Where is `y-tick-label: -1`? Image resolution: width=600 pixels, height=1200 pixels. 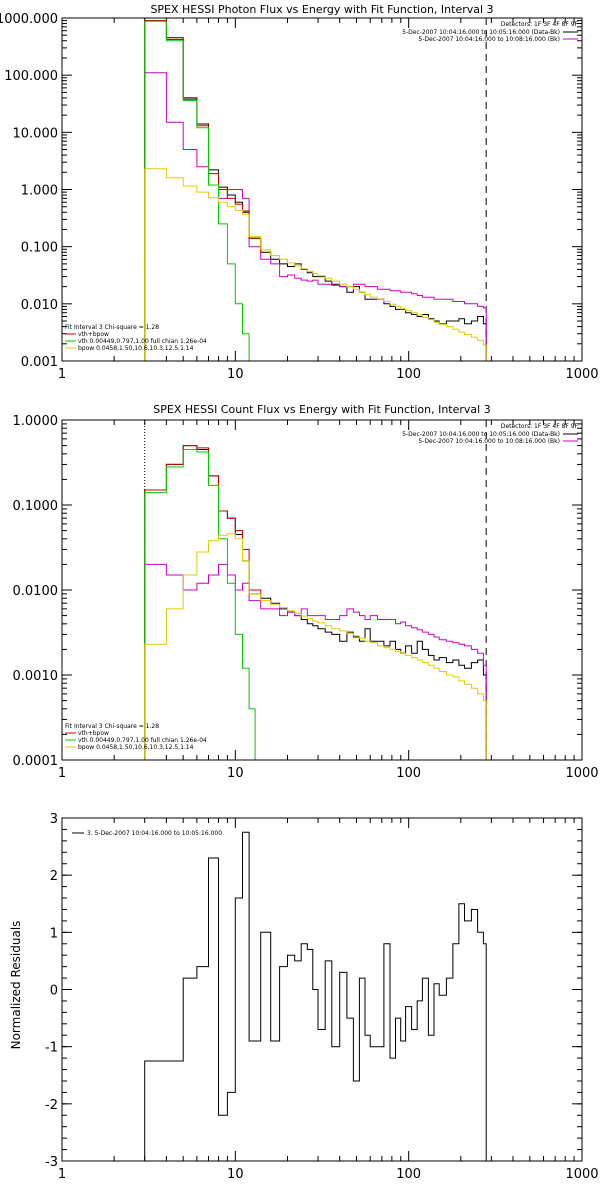 y-tick-label: -1 is located at coordinates (51, 1048).